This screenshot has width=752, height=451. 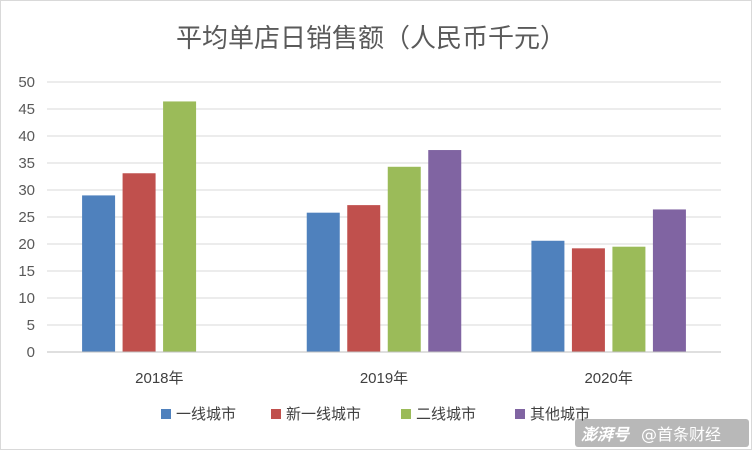 I want to click on watermark-brand: 澎湃号, so click(x=606, y=434).